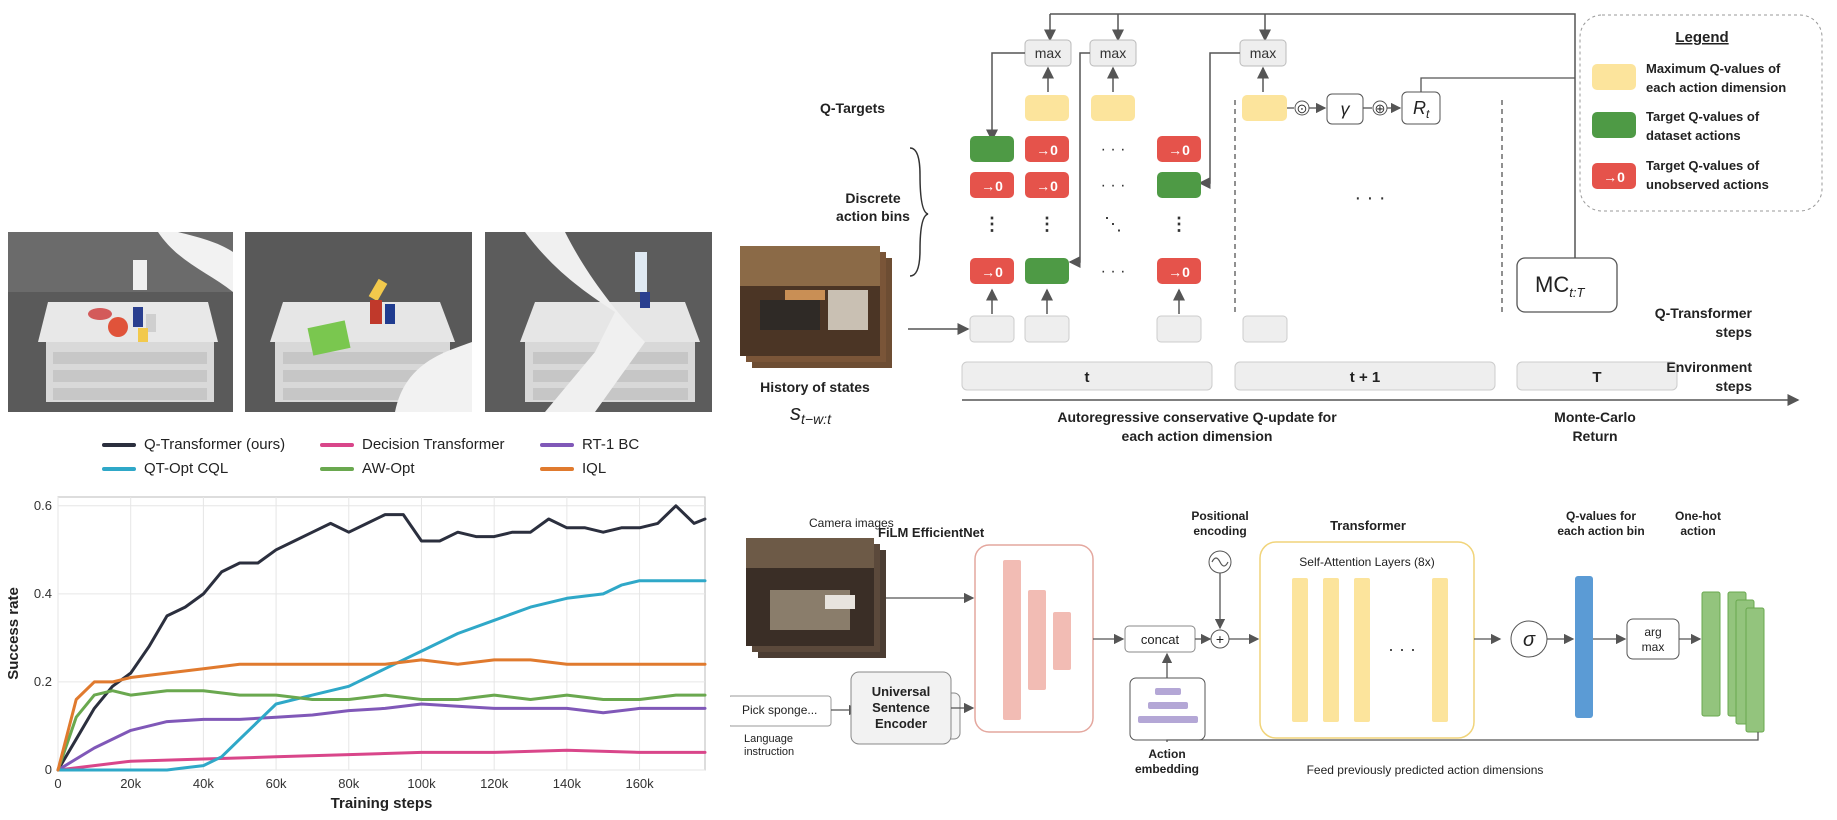 This screenshot has width=1837, height=820. I want to click on legend-label: Q-Transformer (ours), so click(215, 444).